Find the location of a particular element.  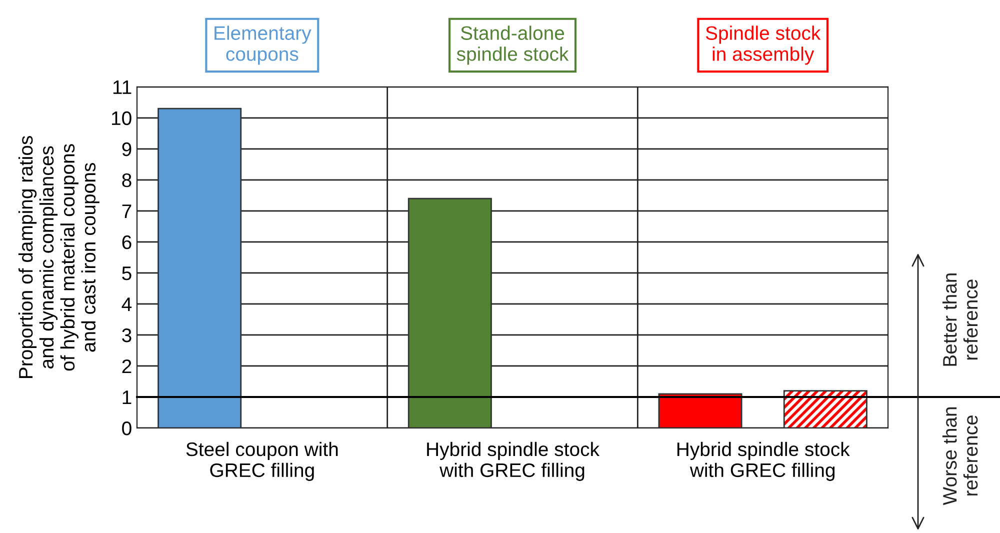

text: Spindle stock in assembly is located at coordinates (763, 45).